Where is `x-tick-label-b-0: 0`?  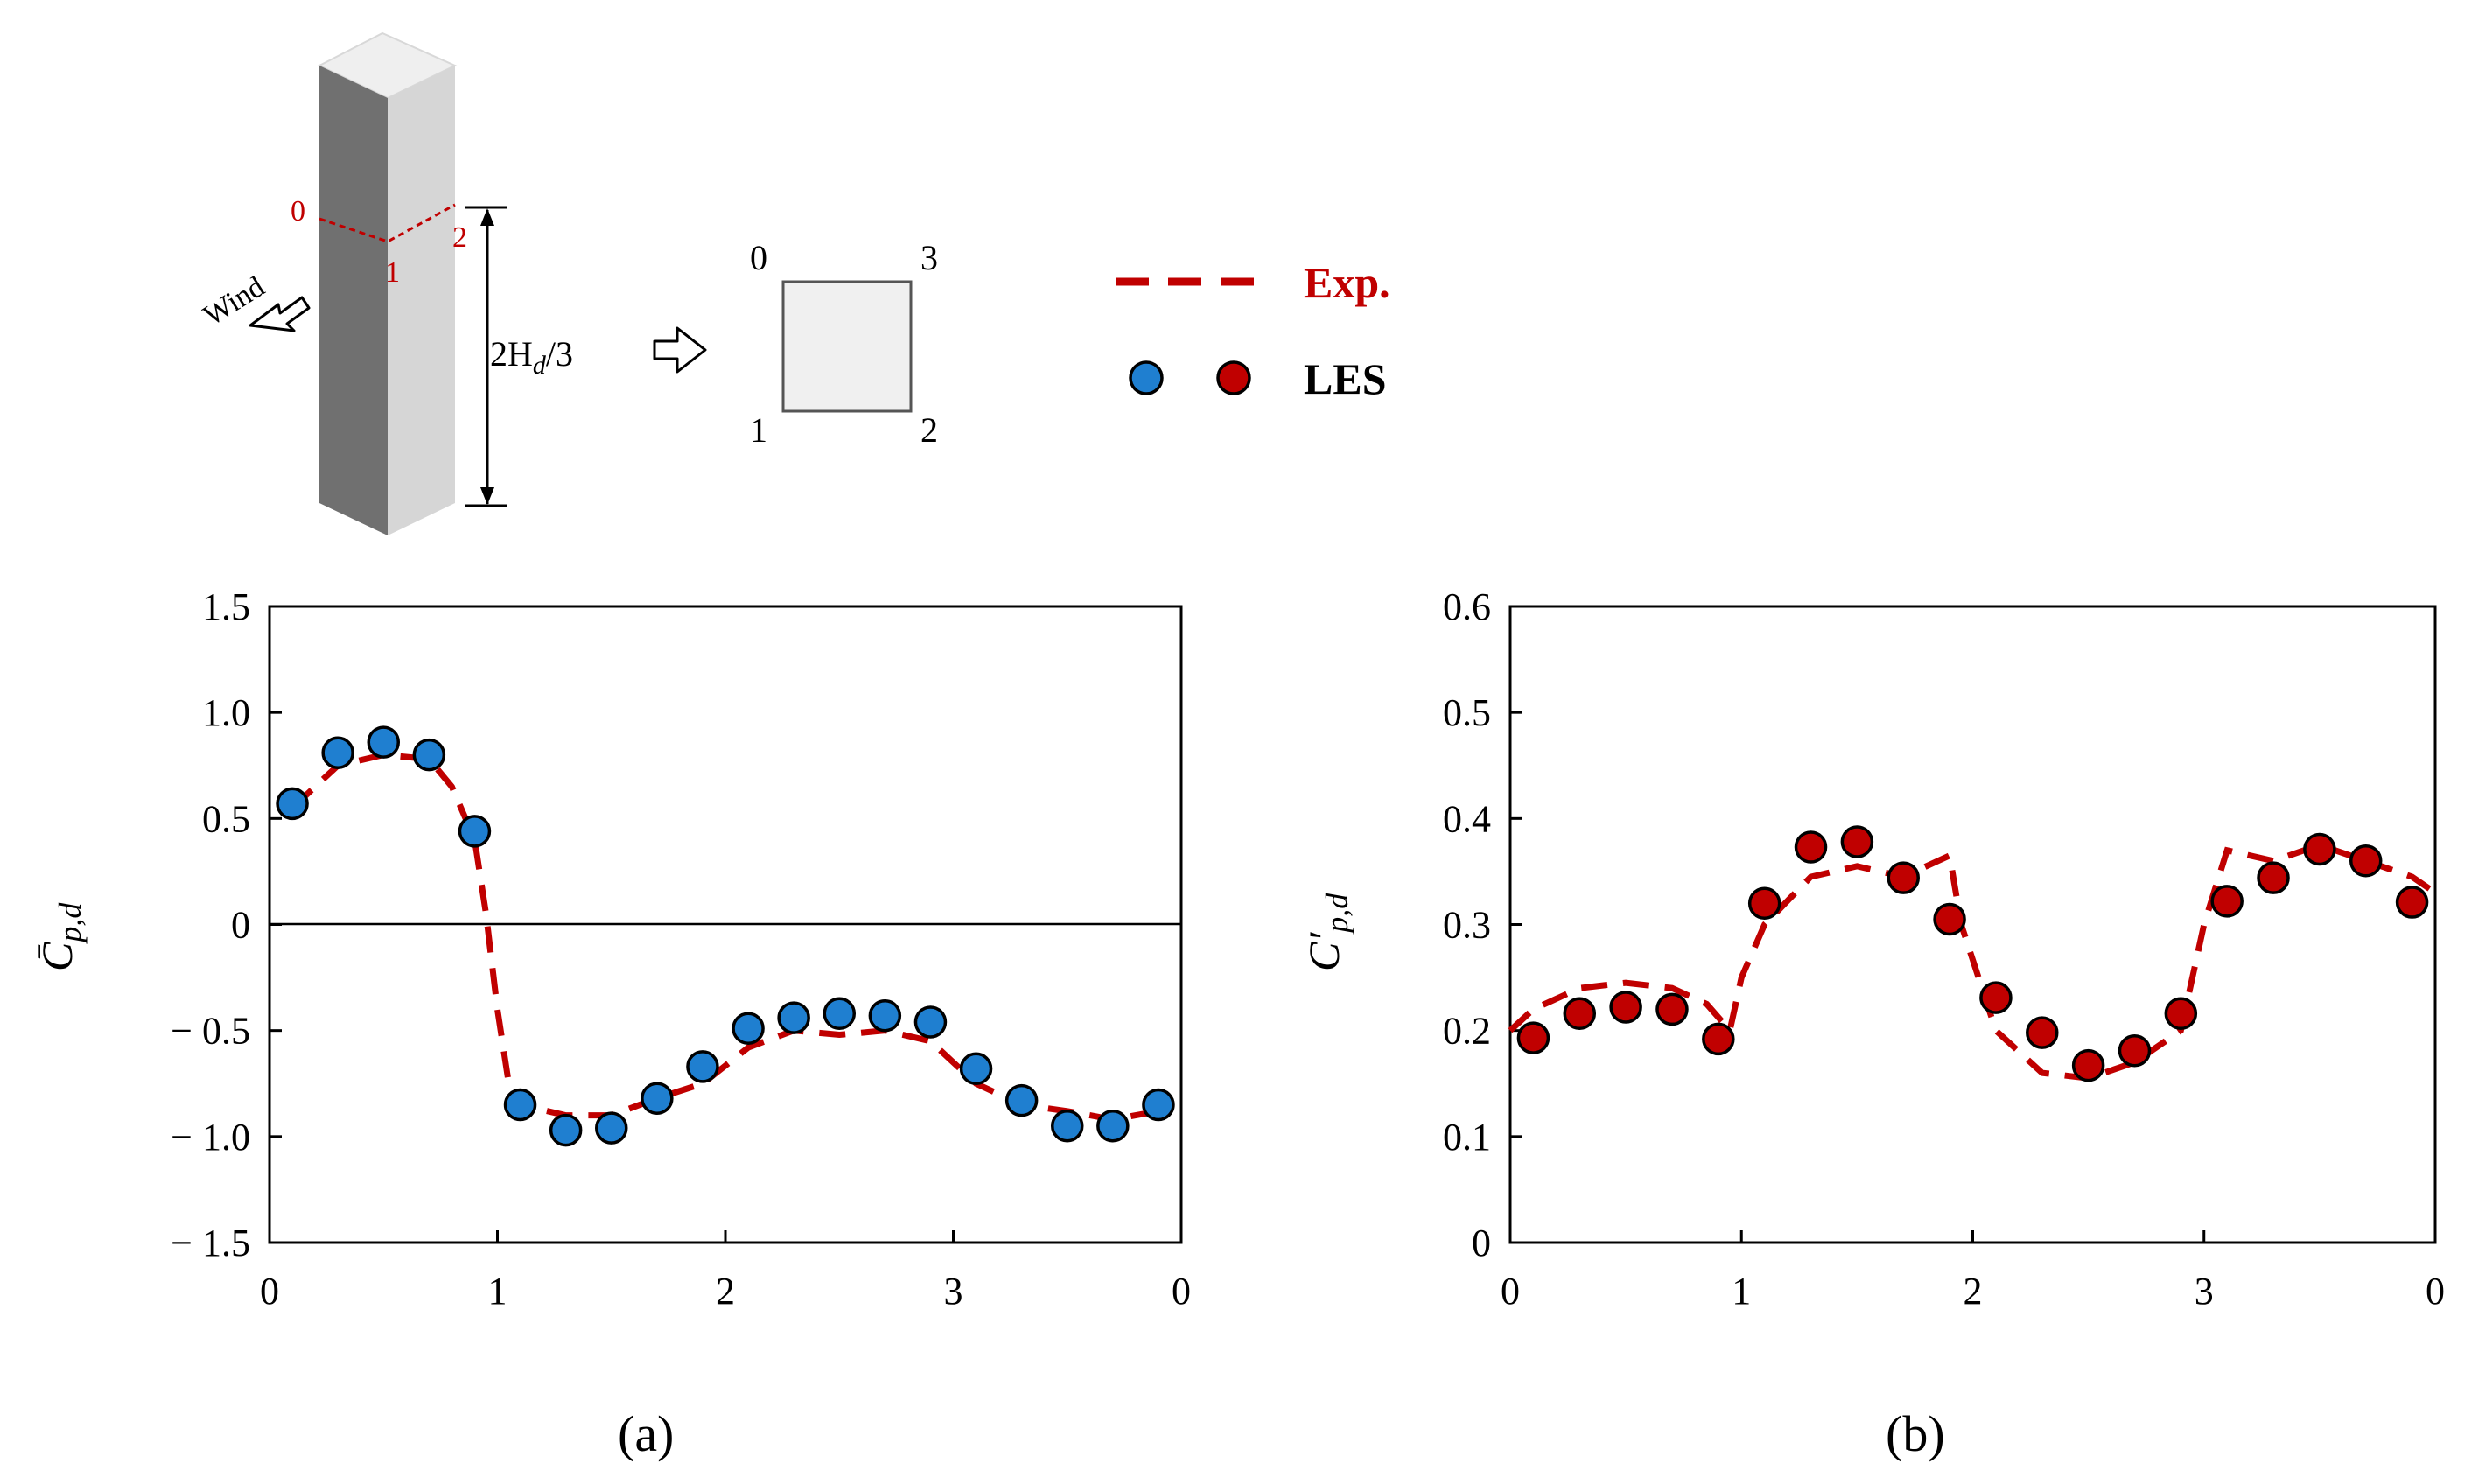 x-tick-label-b-0: 0 is located at coordinates (1510, 1291).